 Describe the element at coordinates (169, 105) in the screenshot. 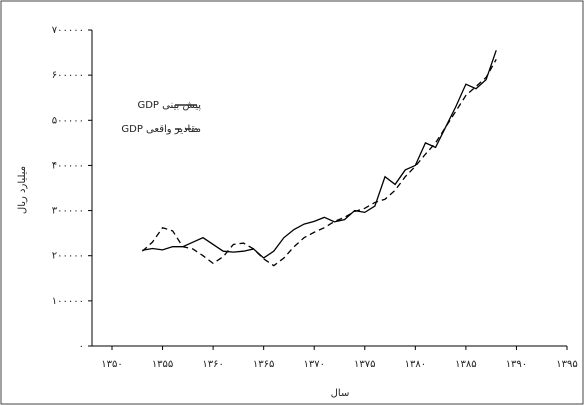

I see `legend-label: پیش بینی GDP` at that location.